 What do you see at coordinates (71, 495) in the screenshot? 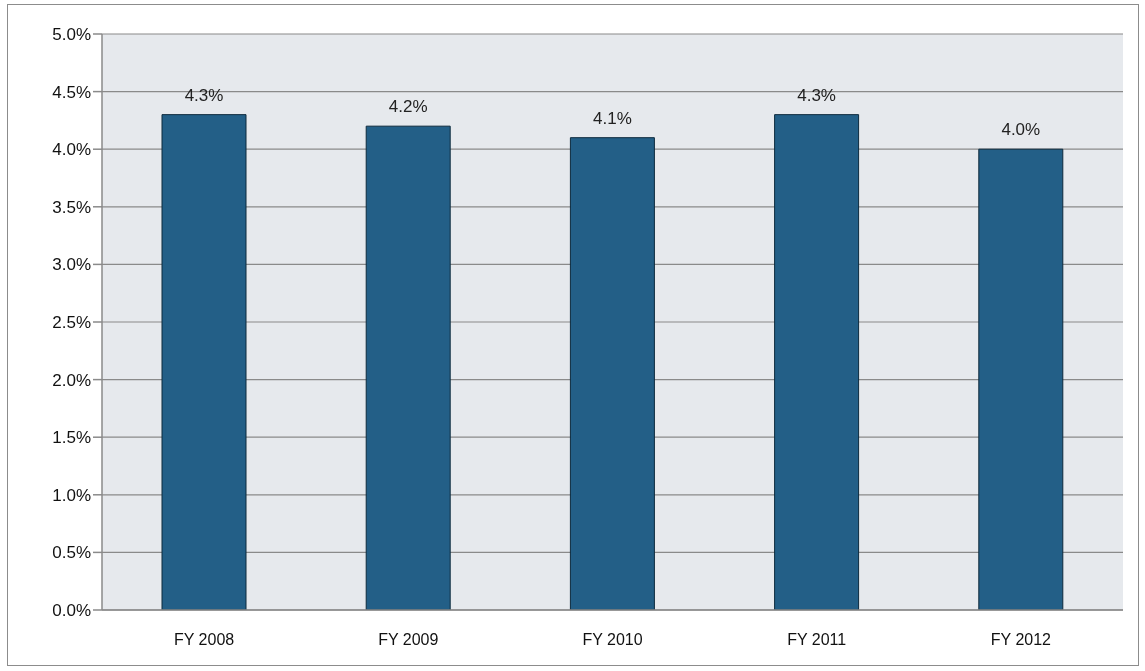
I see `y-tick-label: 1.0%` at bounding box center [71, 495].